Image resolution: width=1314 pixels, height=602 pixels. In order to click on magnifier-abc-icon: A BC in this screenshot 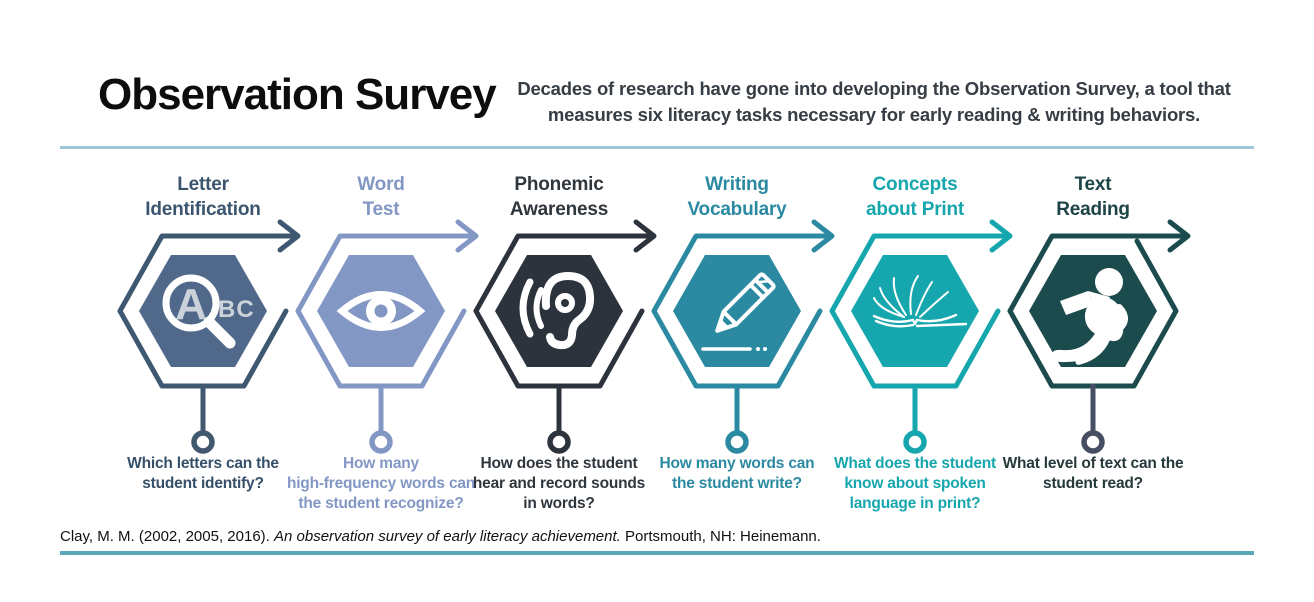, I will do `click(208, 311)`.